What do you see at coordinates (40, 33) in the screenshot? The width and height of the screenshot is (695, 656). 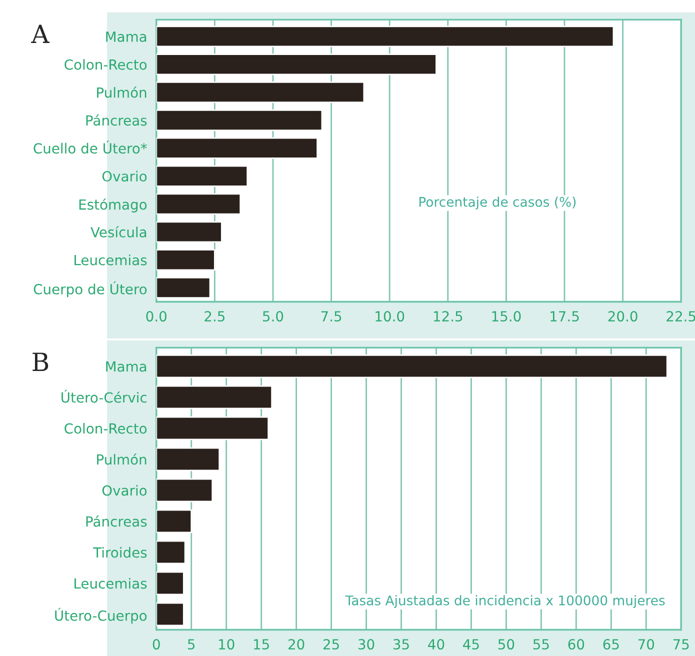 I see `chart-title: A` at bounding box center [40, 33].